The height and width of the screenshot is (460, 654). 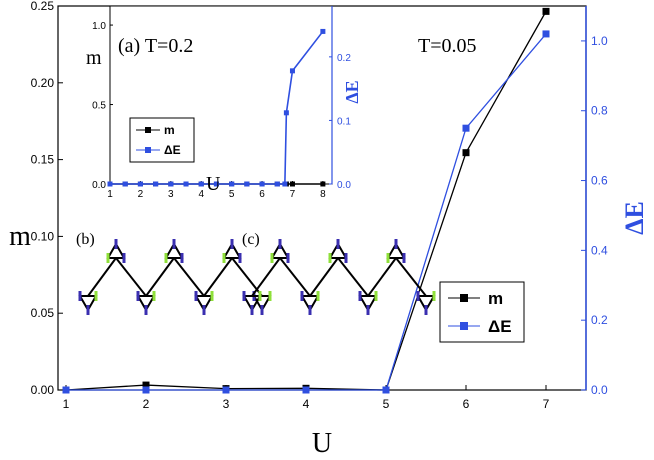 I want to click on main-y-right-tick-label: 0.0, so click(x=599, y=390).